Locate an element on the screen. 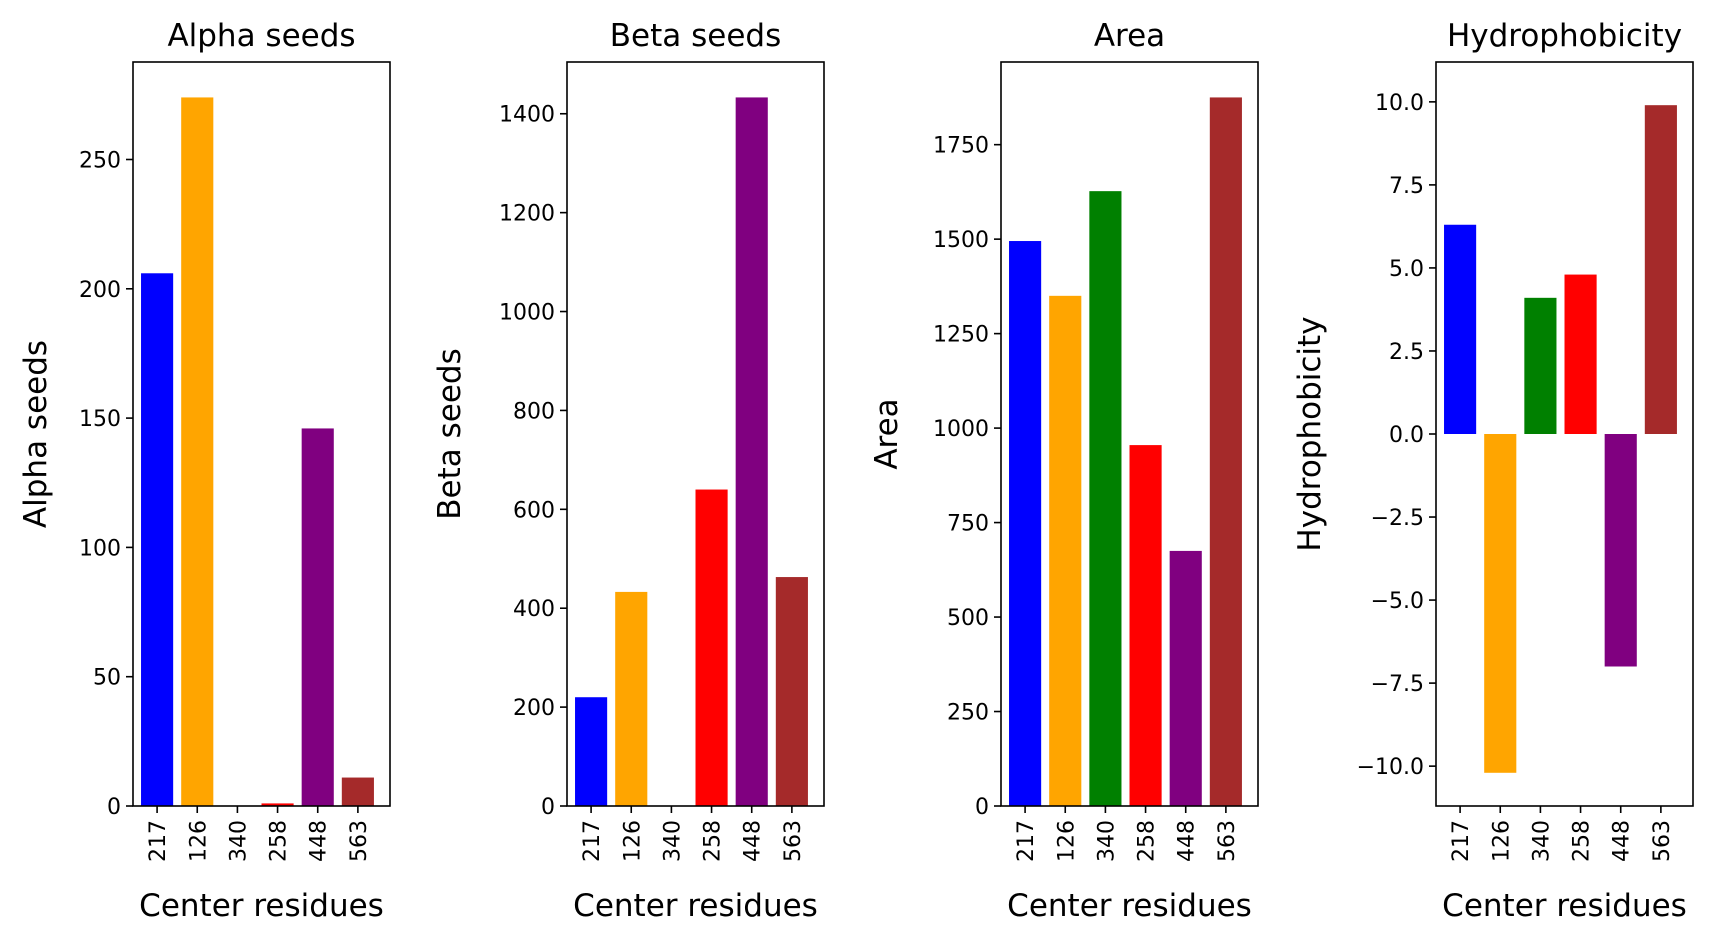 This screenshot has width=1709, height=937. y-tick-label: 50 is located at coordinates (107, 678).